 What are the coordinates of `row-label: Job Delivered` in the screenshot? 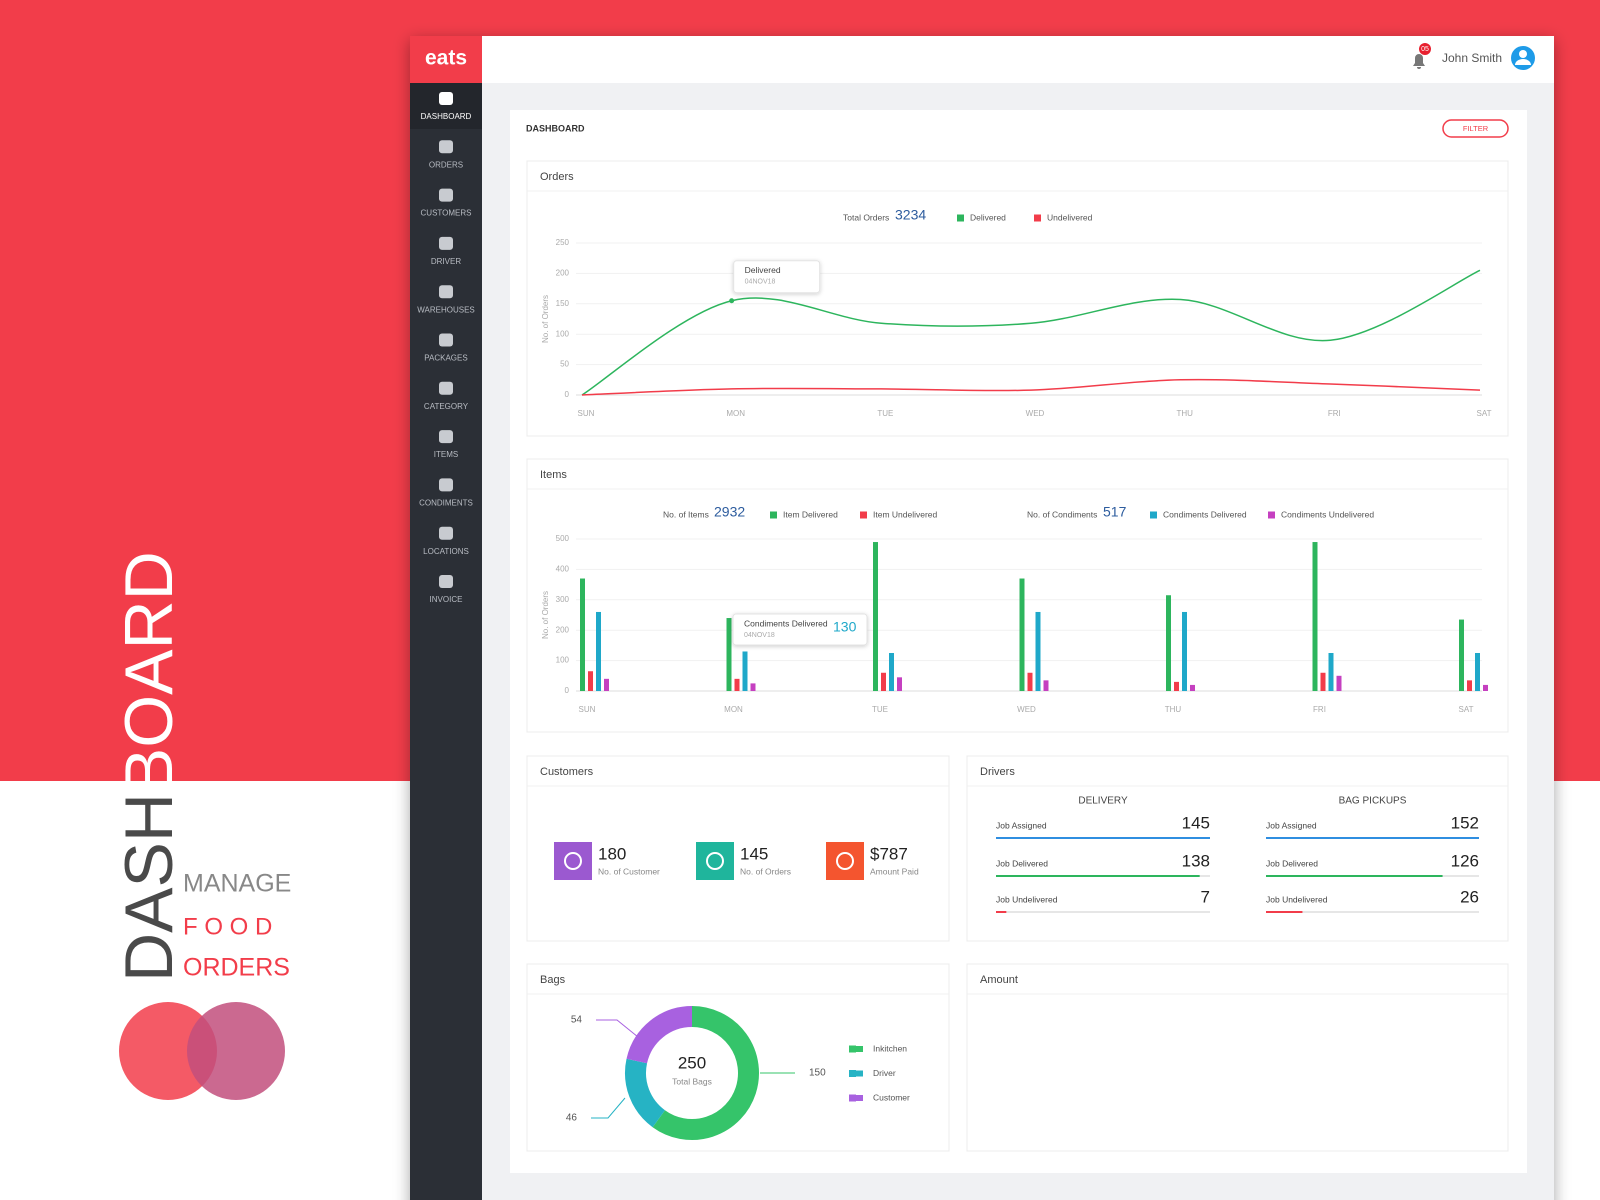 It's located at (1022, 863).